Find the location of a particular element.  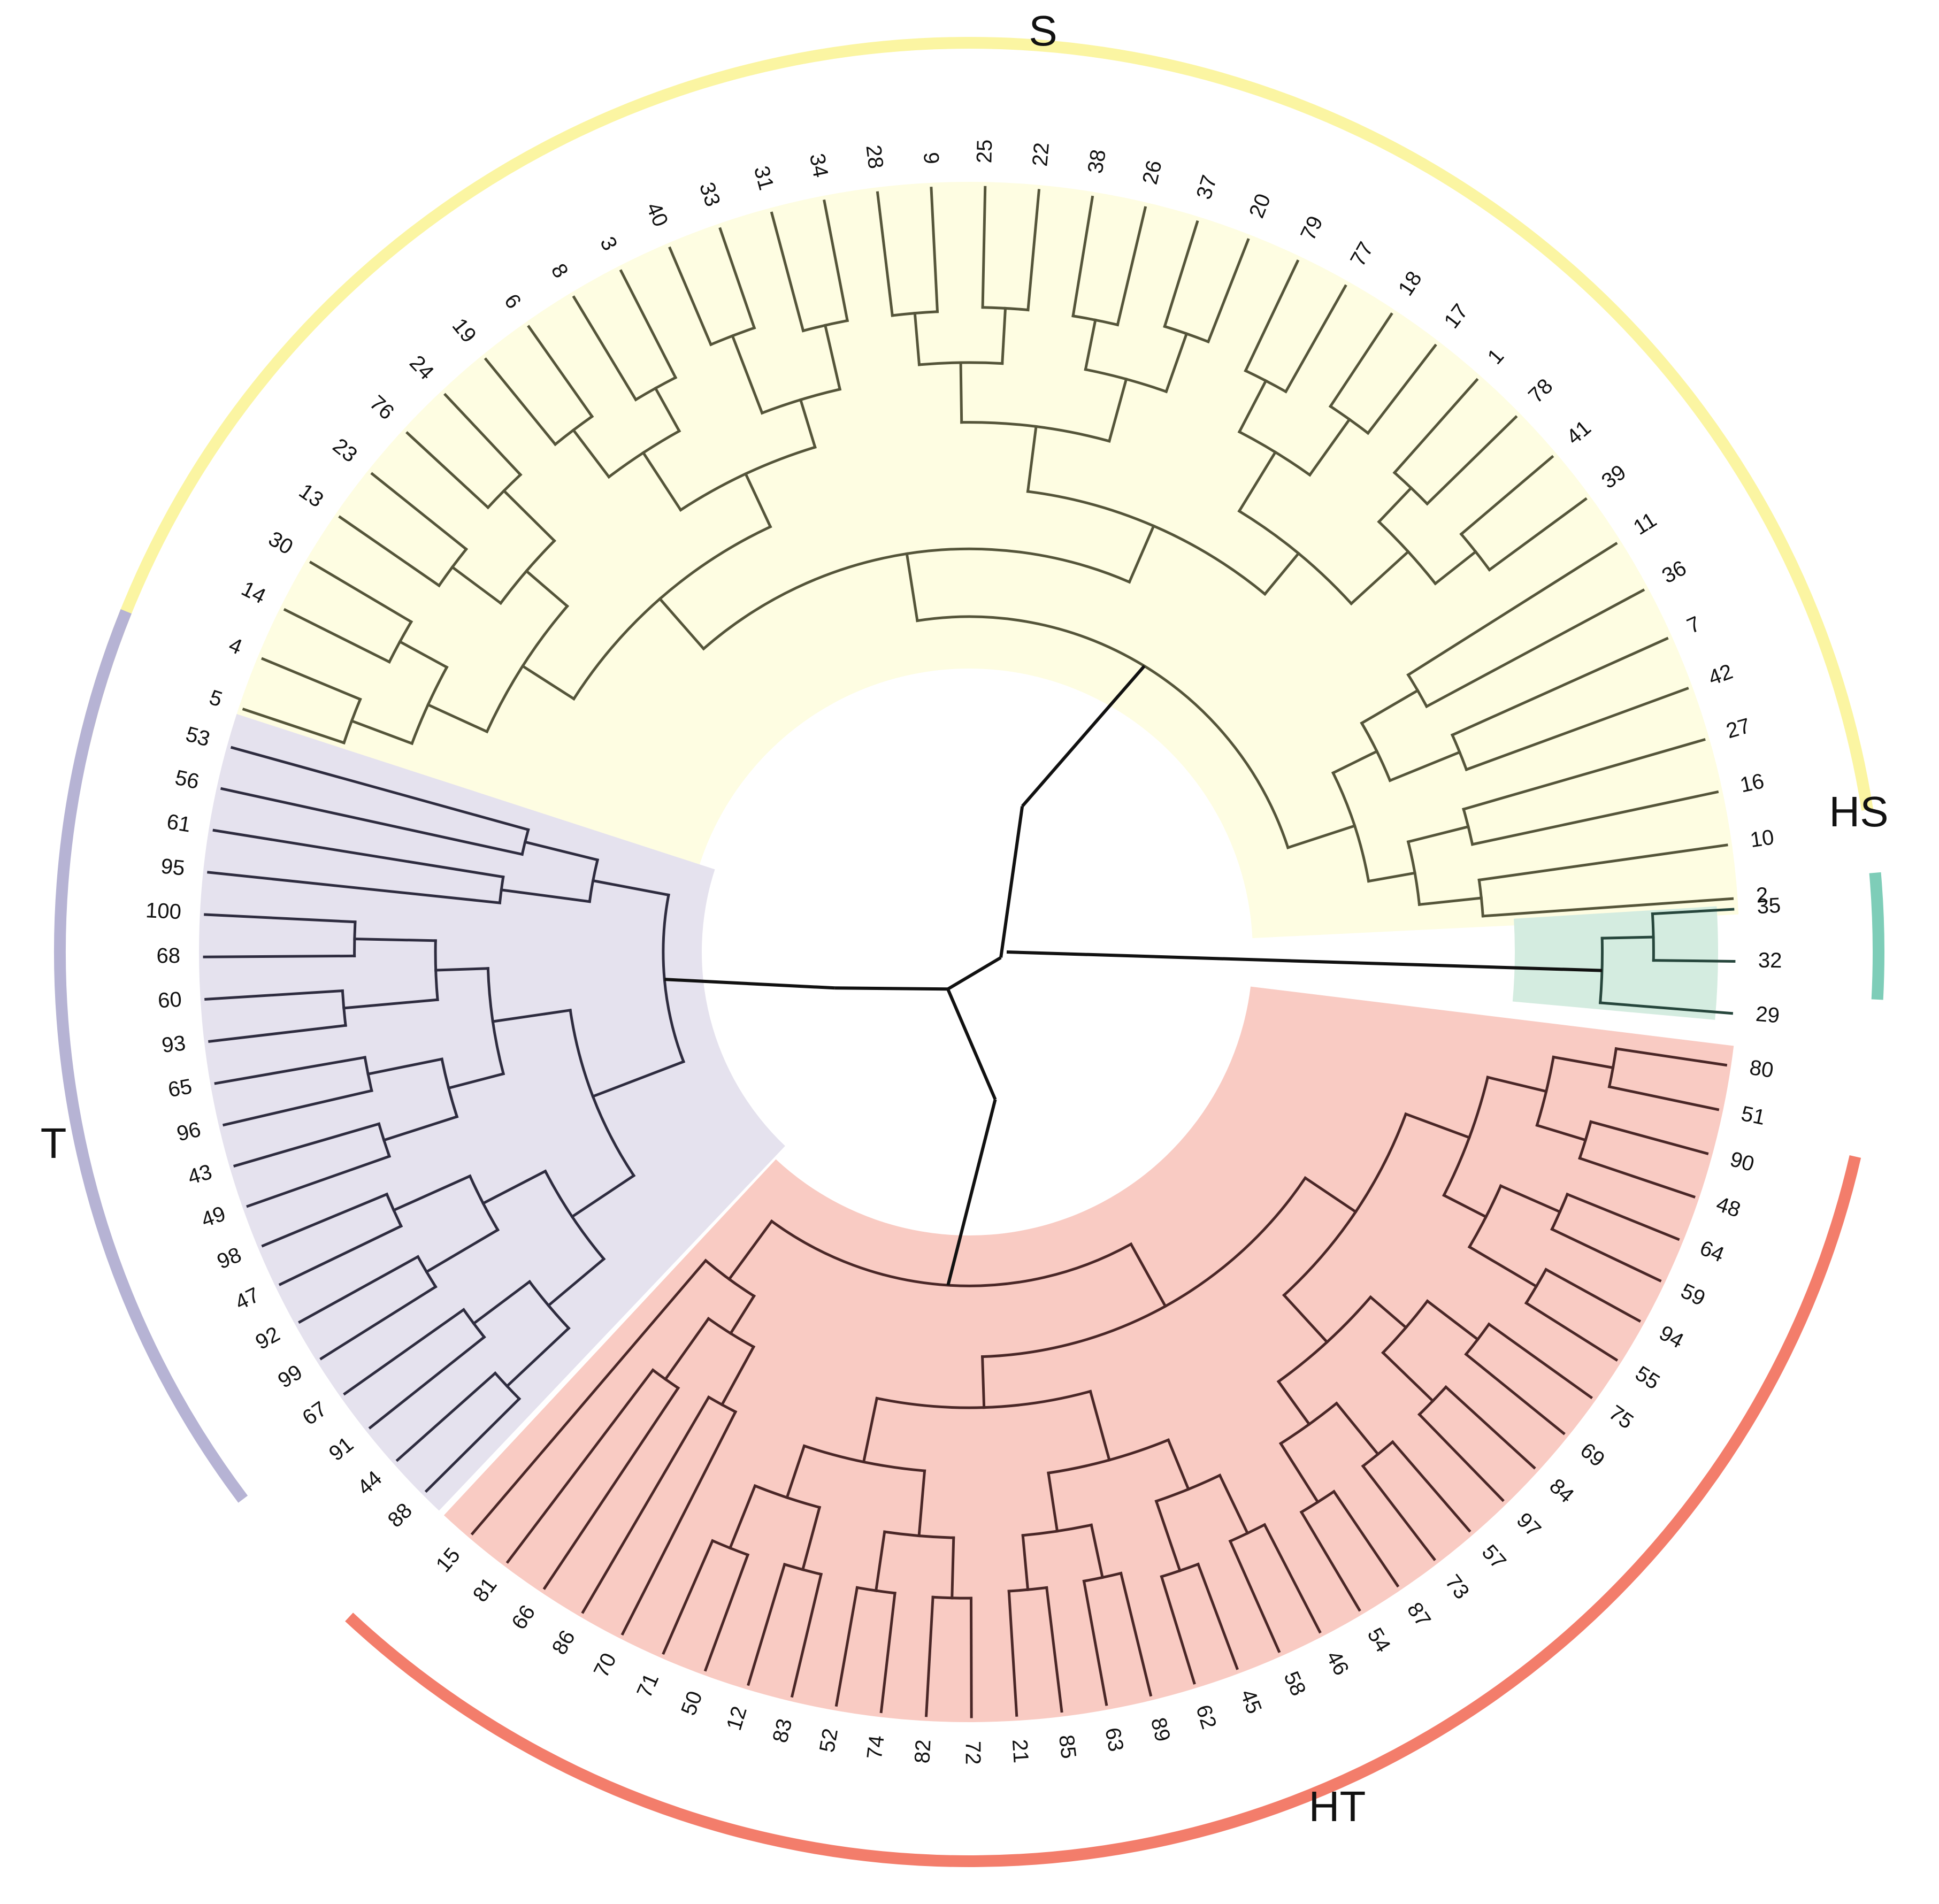

leaf-label-32: 32 is located at coordinates (1770, 961).